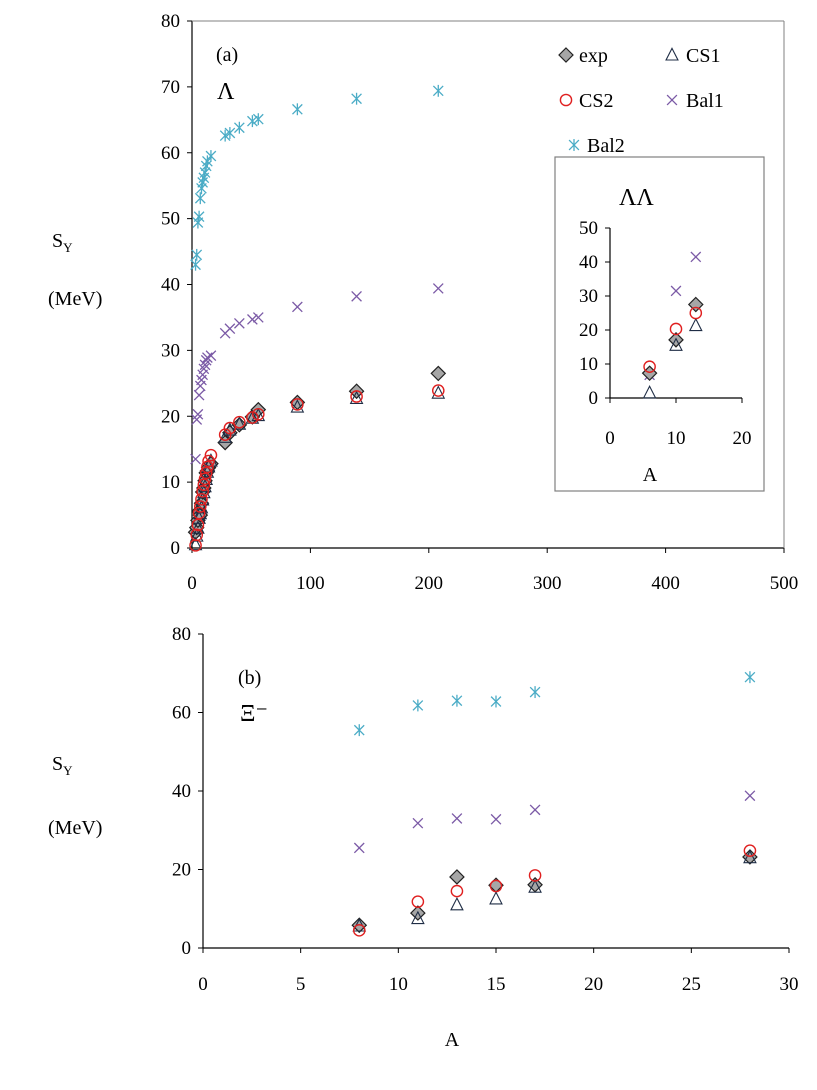 This screenshot has height=1090, width=817. I want to click on legend-cs1-label: CS1, so click(703, 56).